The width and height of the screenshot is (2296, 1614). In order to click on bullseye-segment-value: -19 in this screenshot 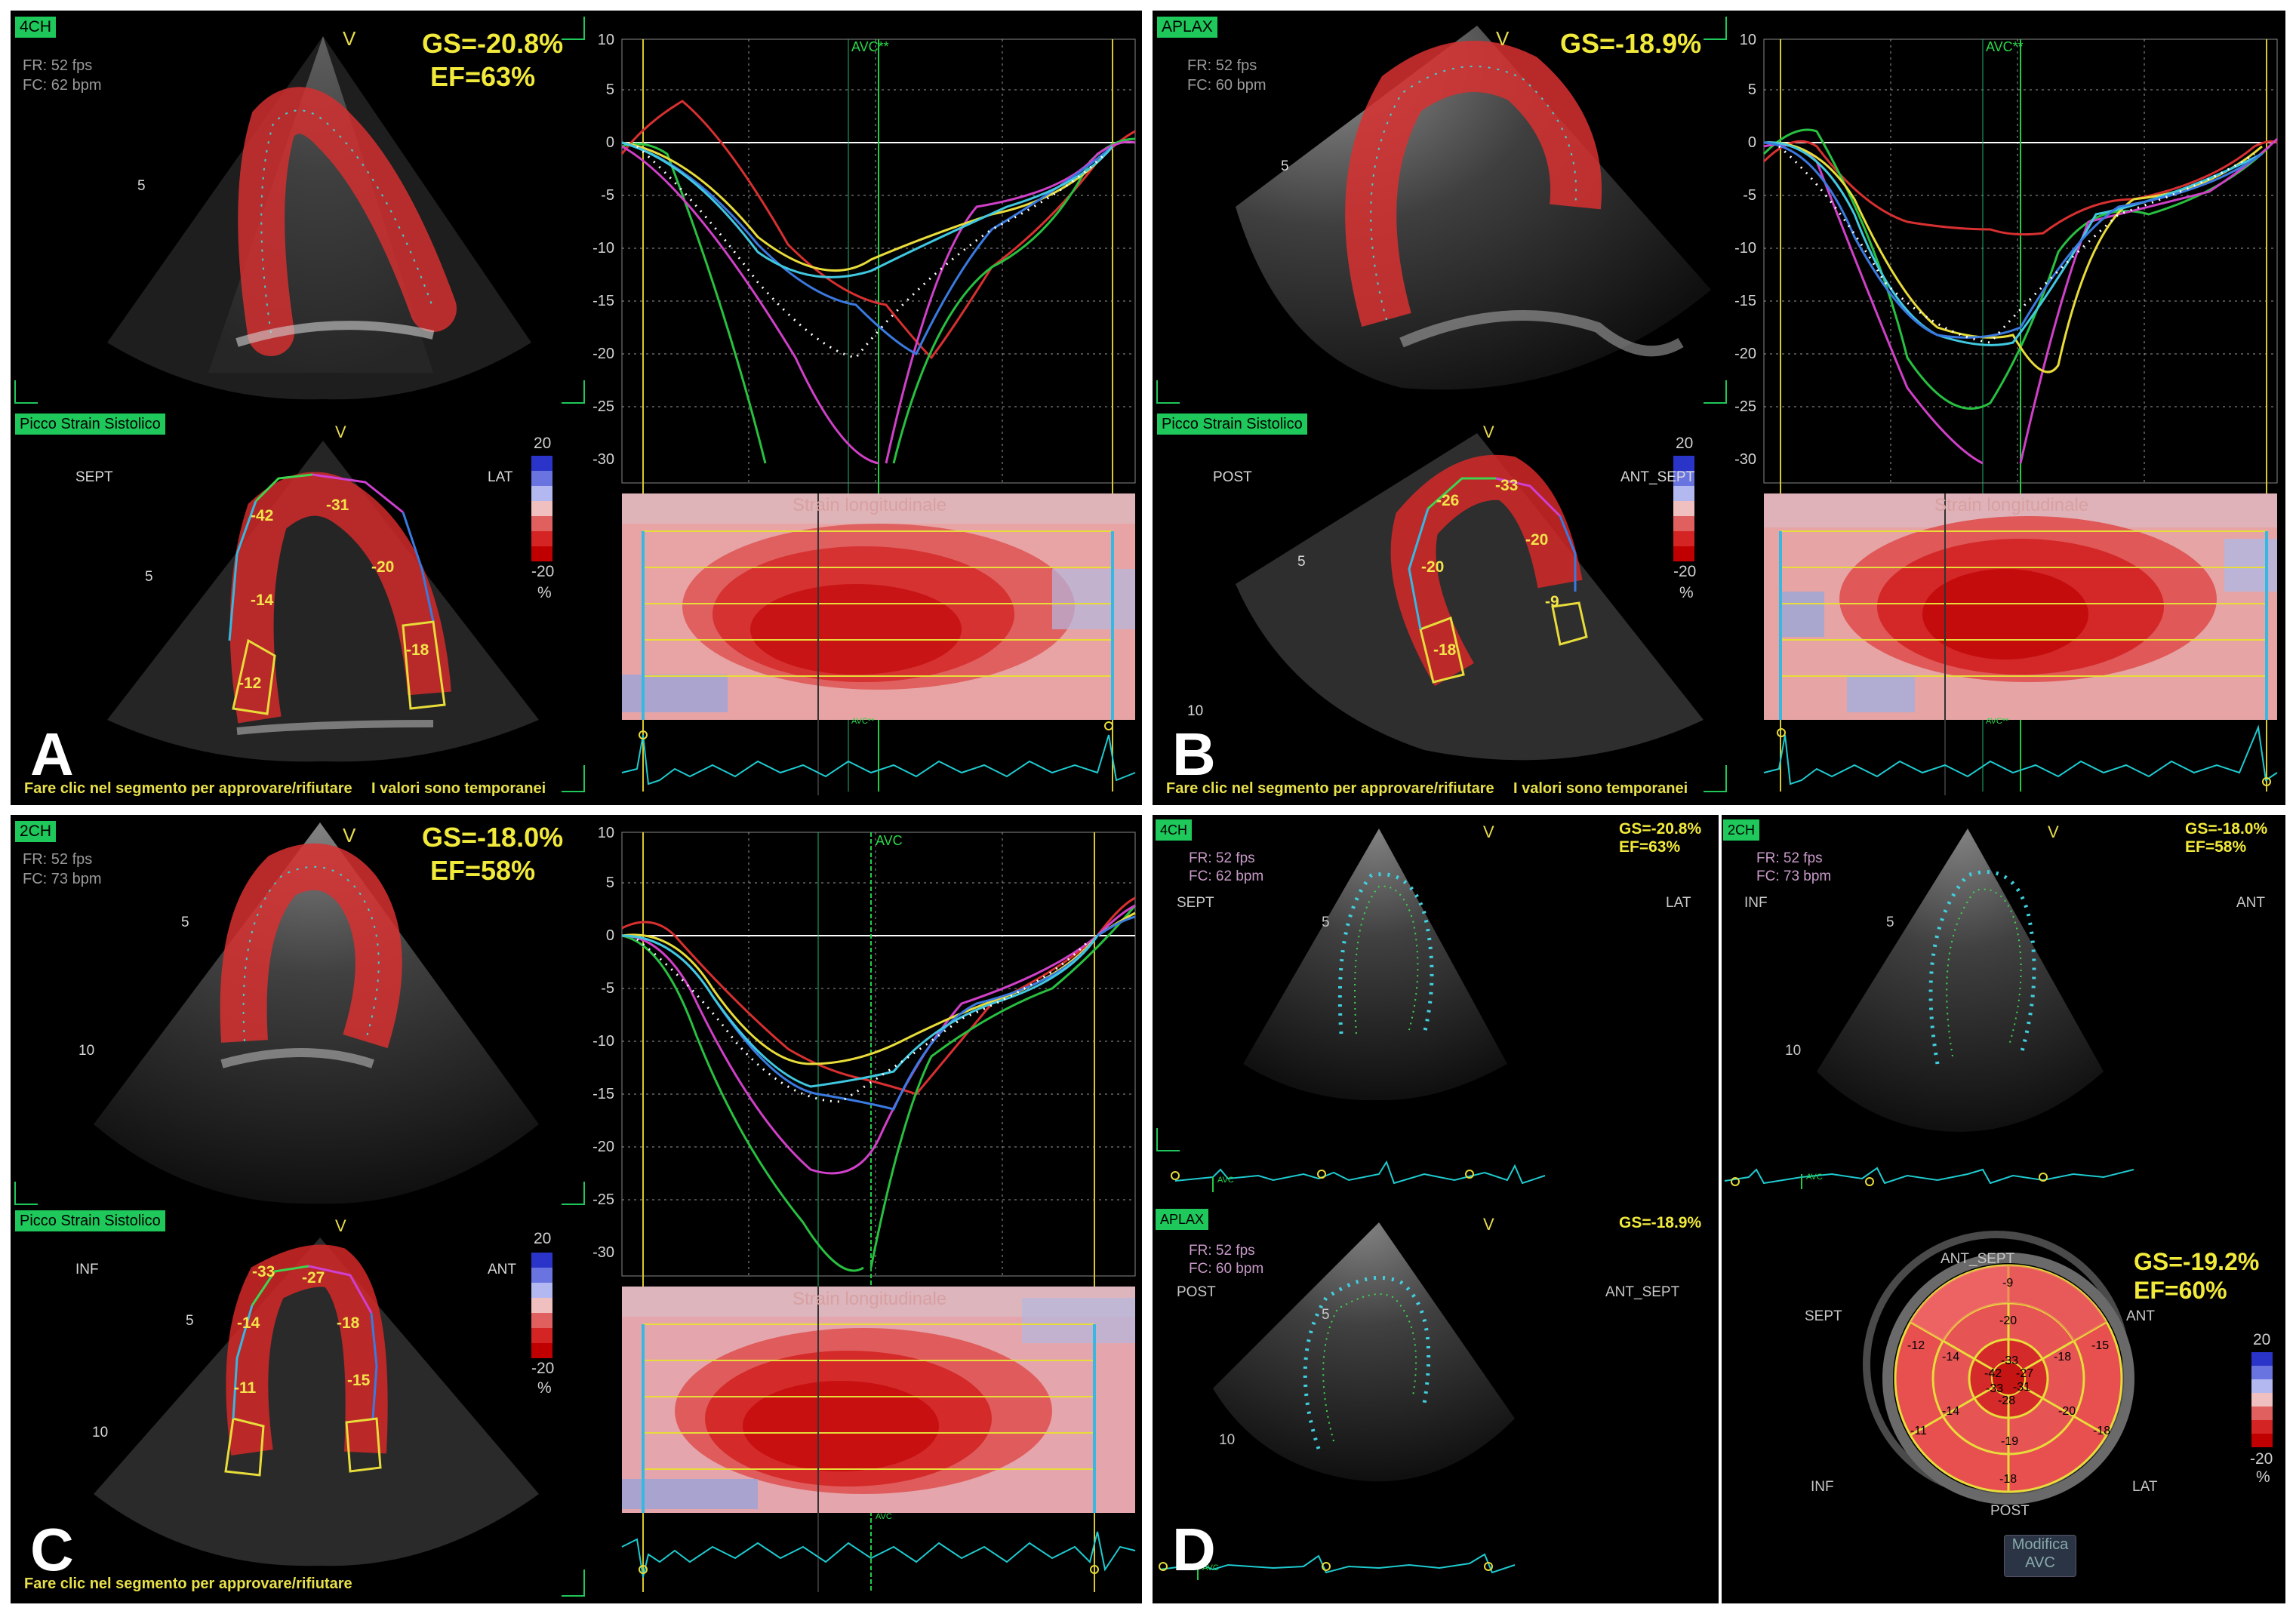, I will do `click(2010, 1441)`.